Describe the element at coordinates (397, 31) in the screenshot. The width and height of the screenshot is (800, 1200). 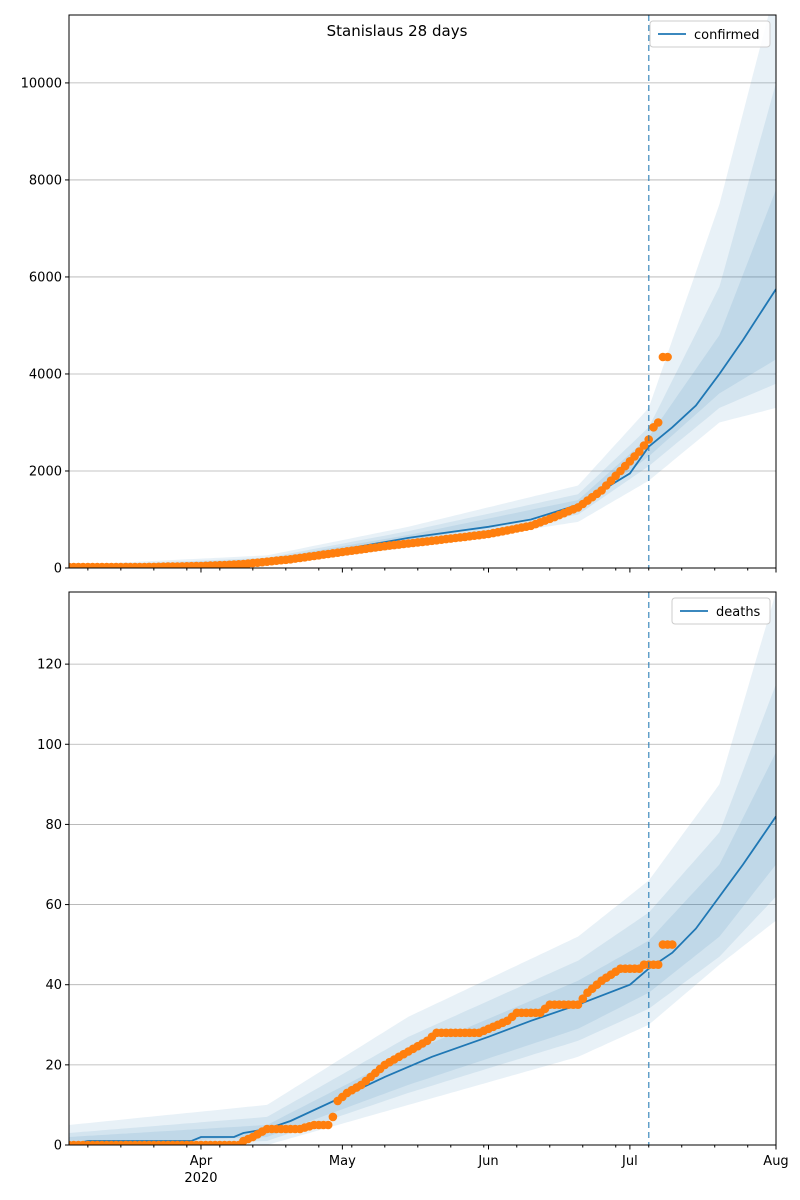
I see `chart-title: Stanislaus 28 days` at that location.